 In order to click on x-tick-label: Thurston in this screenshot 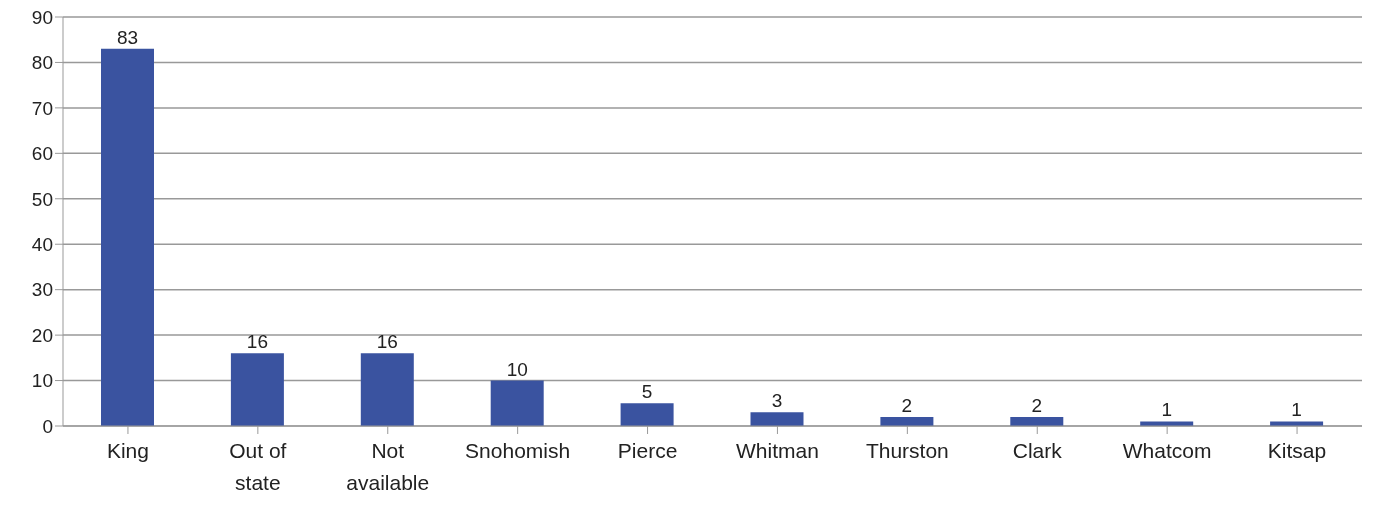, I will do `click(907, 450)`.